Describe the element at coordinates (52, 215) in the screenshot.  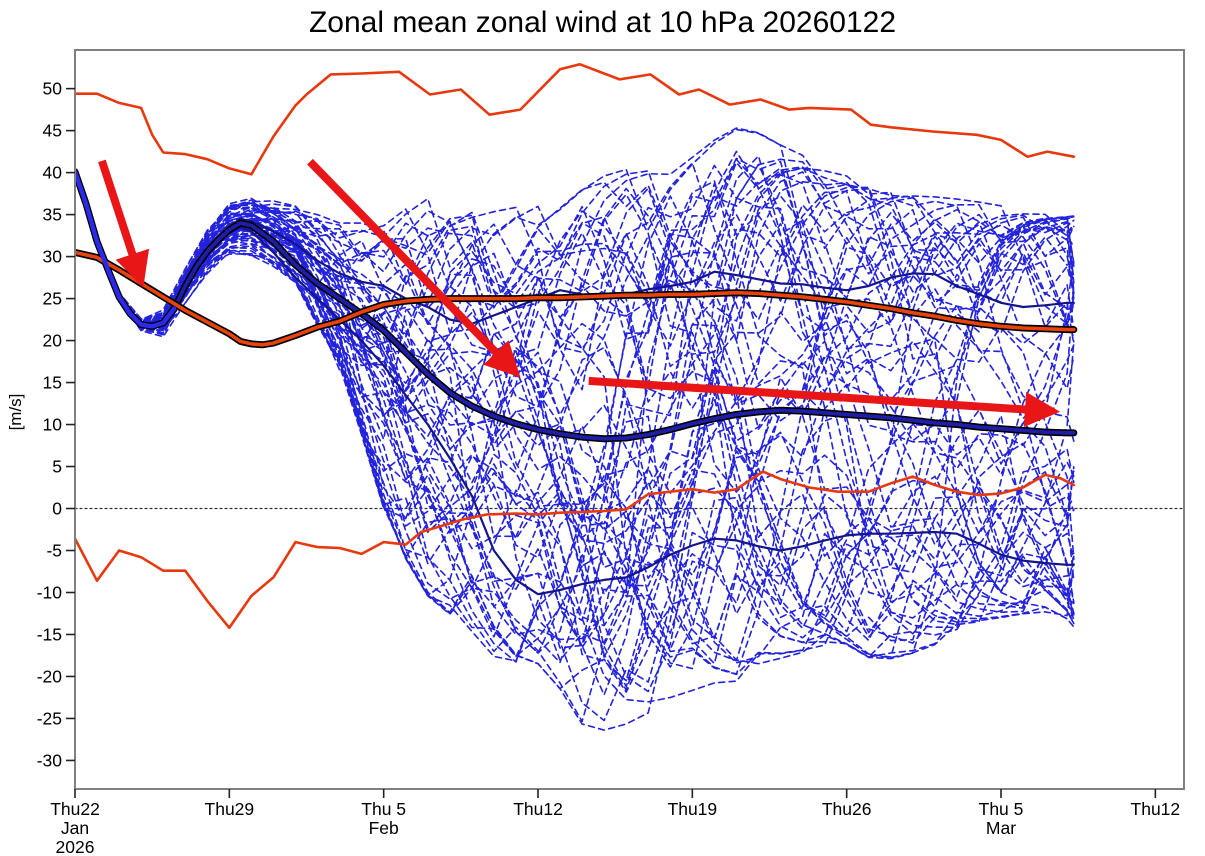
I see `y-tick-label: 35` at that location.